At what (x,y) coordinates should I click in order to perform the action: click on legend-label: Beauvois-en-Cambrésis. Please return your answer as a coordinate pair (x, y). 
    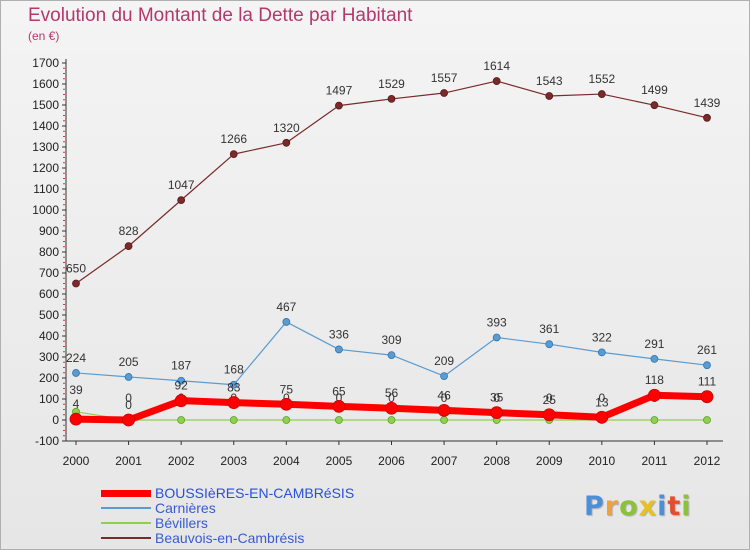
    Looking at the image, I should click on (230, 538).